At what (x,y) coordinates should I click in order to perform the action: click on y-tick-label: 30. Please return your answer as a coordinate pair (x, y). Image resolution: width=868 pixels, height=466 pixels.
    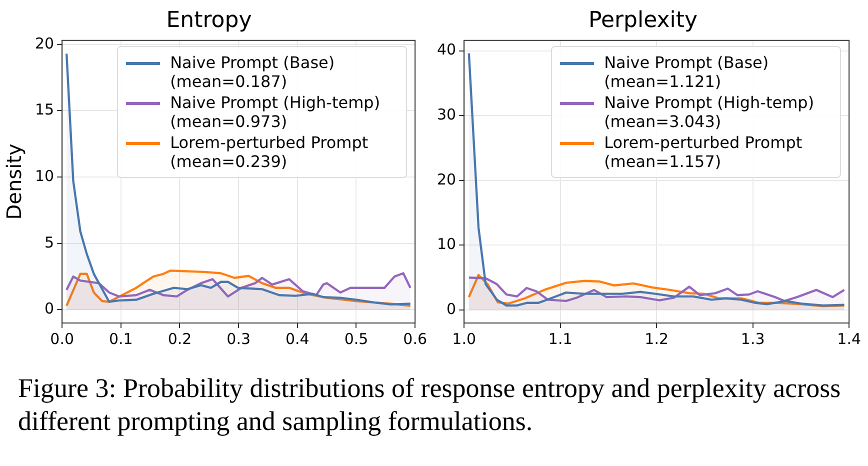
    Looking at the image, I should click on (446, 114).